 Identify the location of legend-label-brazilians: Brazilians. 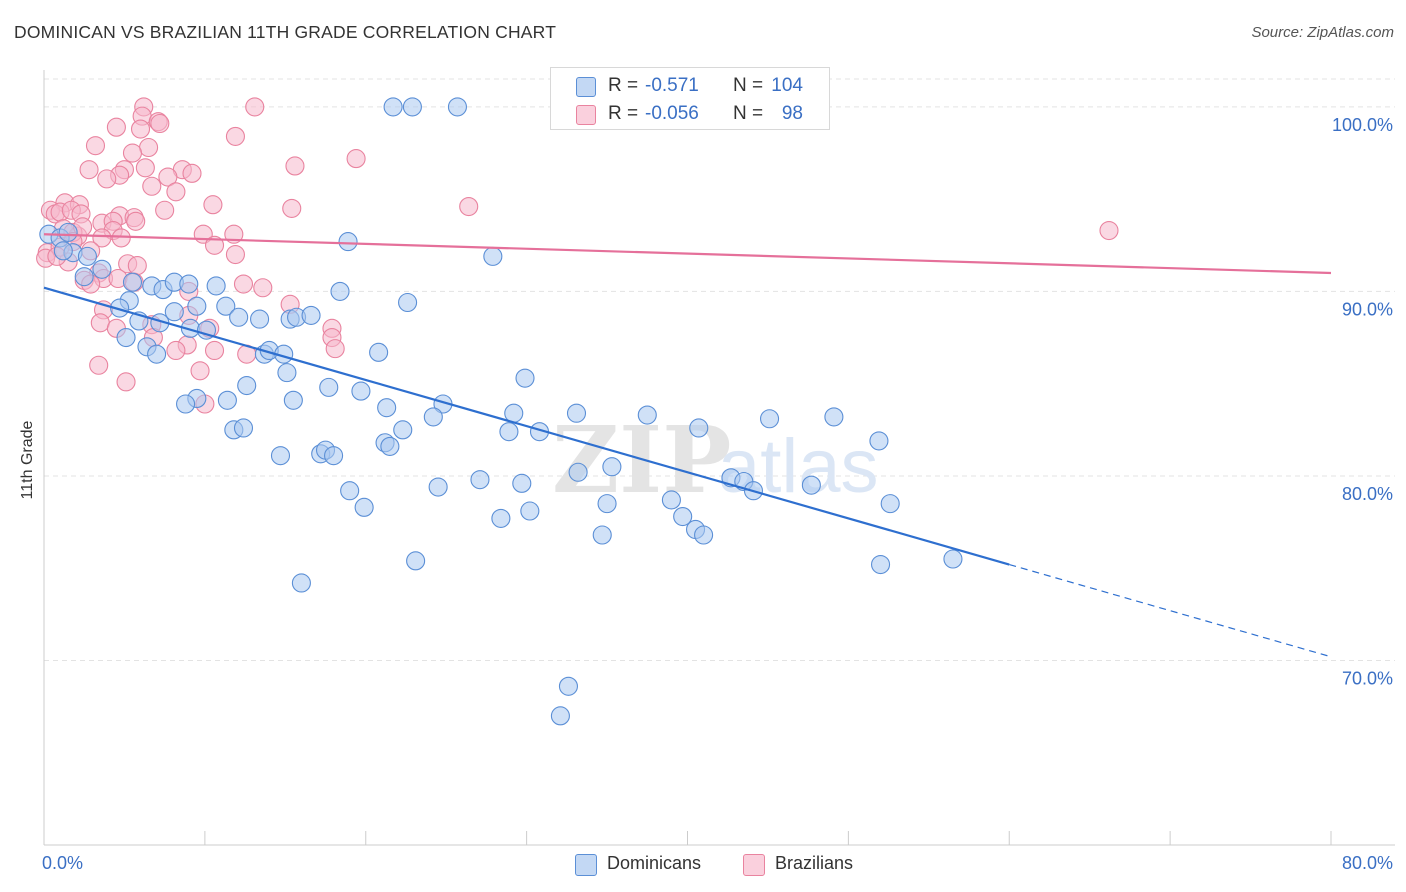
(814, 863).